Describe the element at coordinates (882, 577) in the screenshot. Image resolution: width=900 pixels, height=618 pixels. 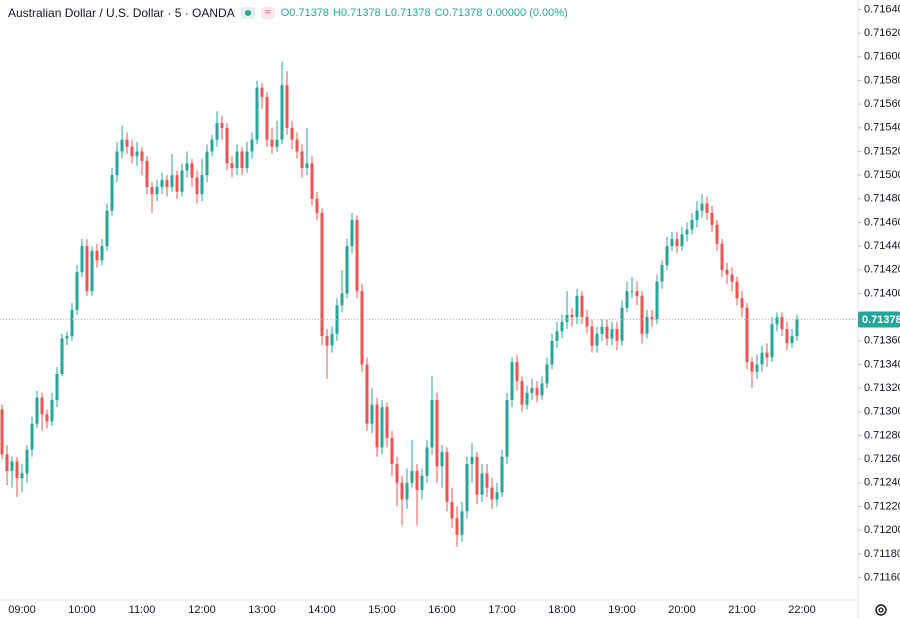
I see `y-tick-label: 0.71160` at that location.